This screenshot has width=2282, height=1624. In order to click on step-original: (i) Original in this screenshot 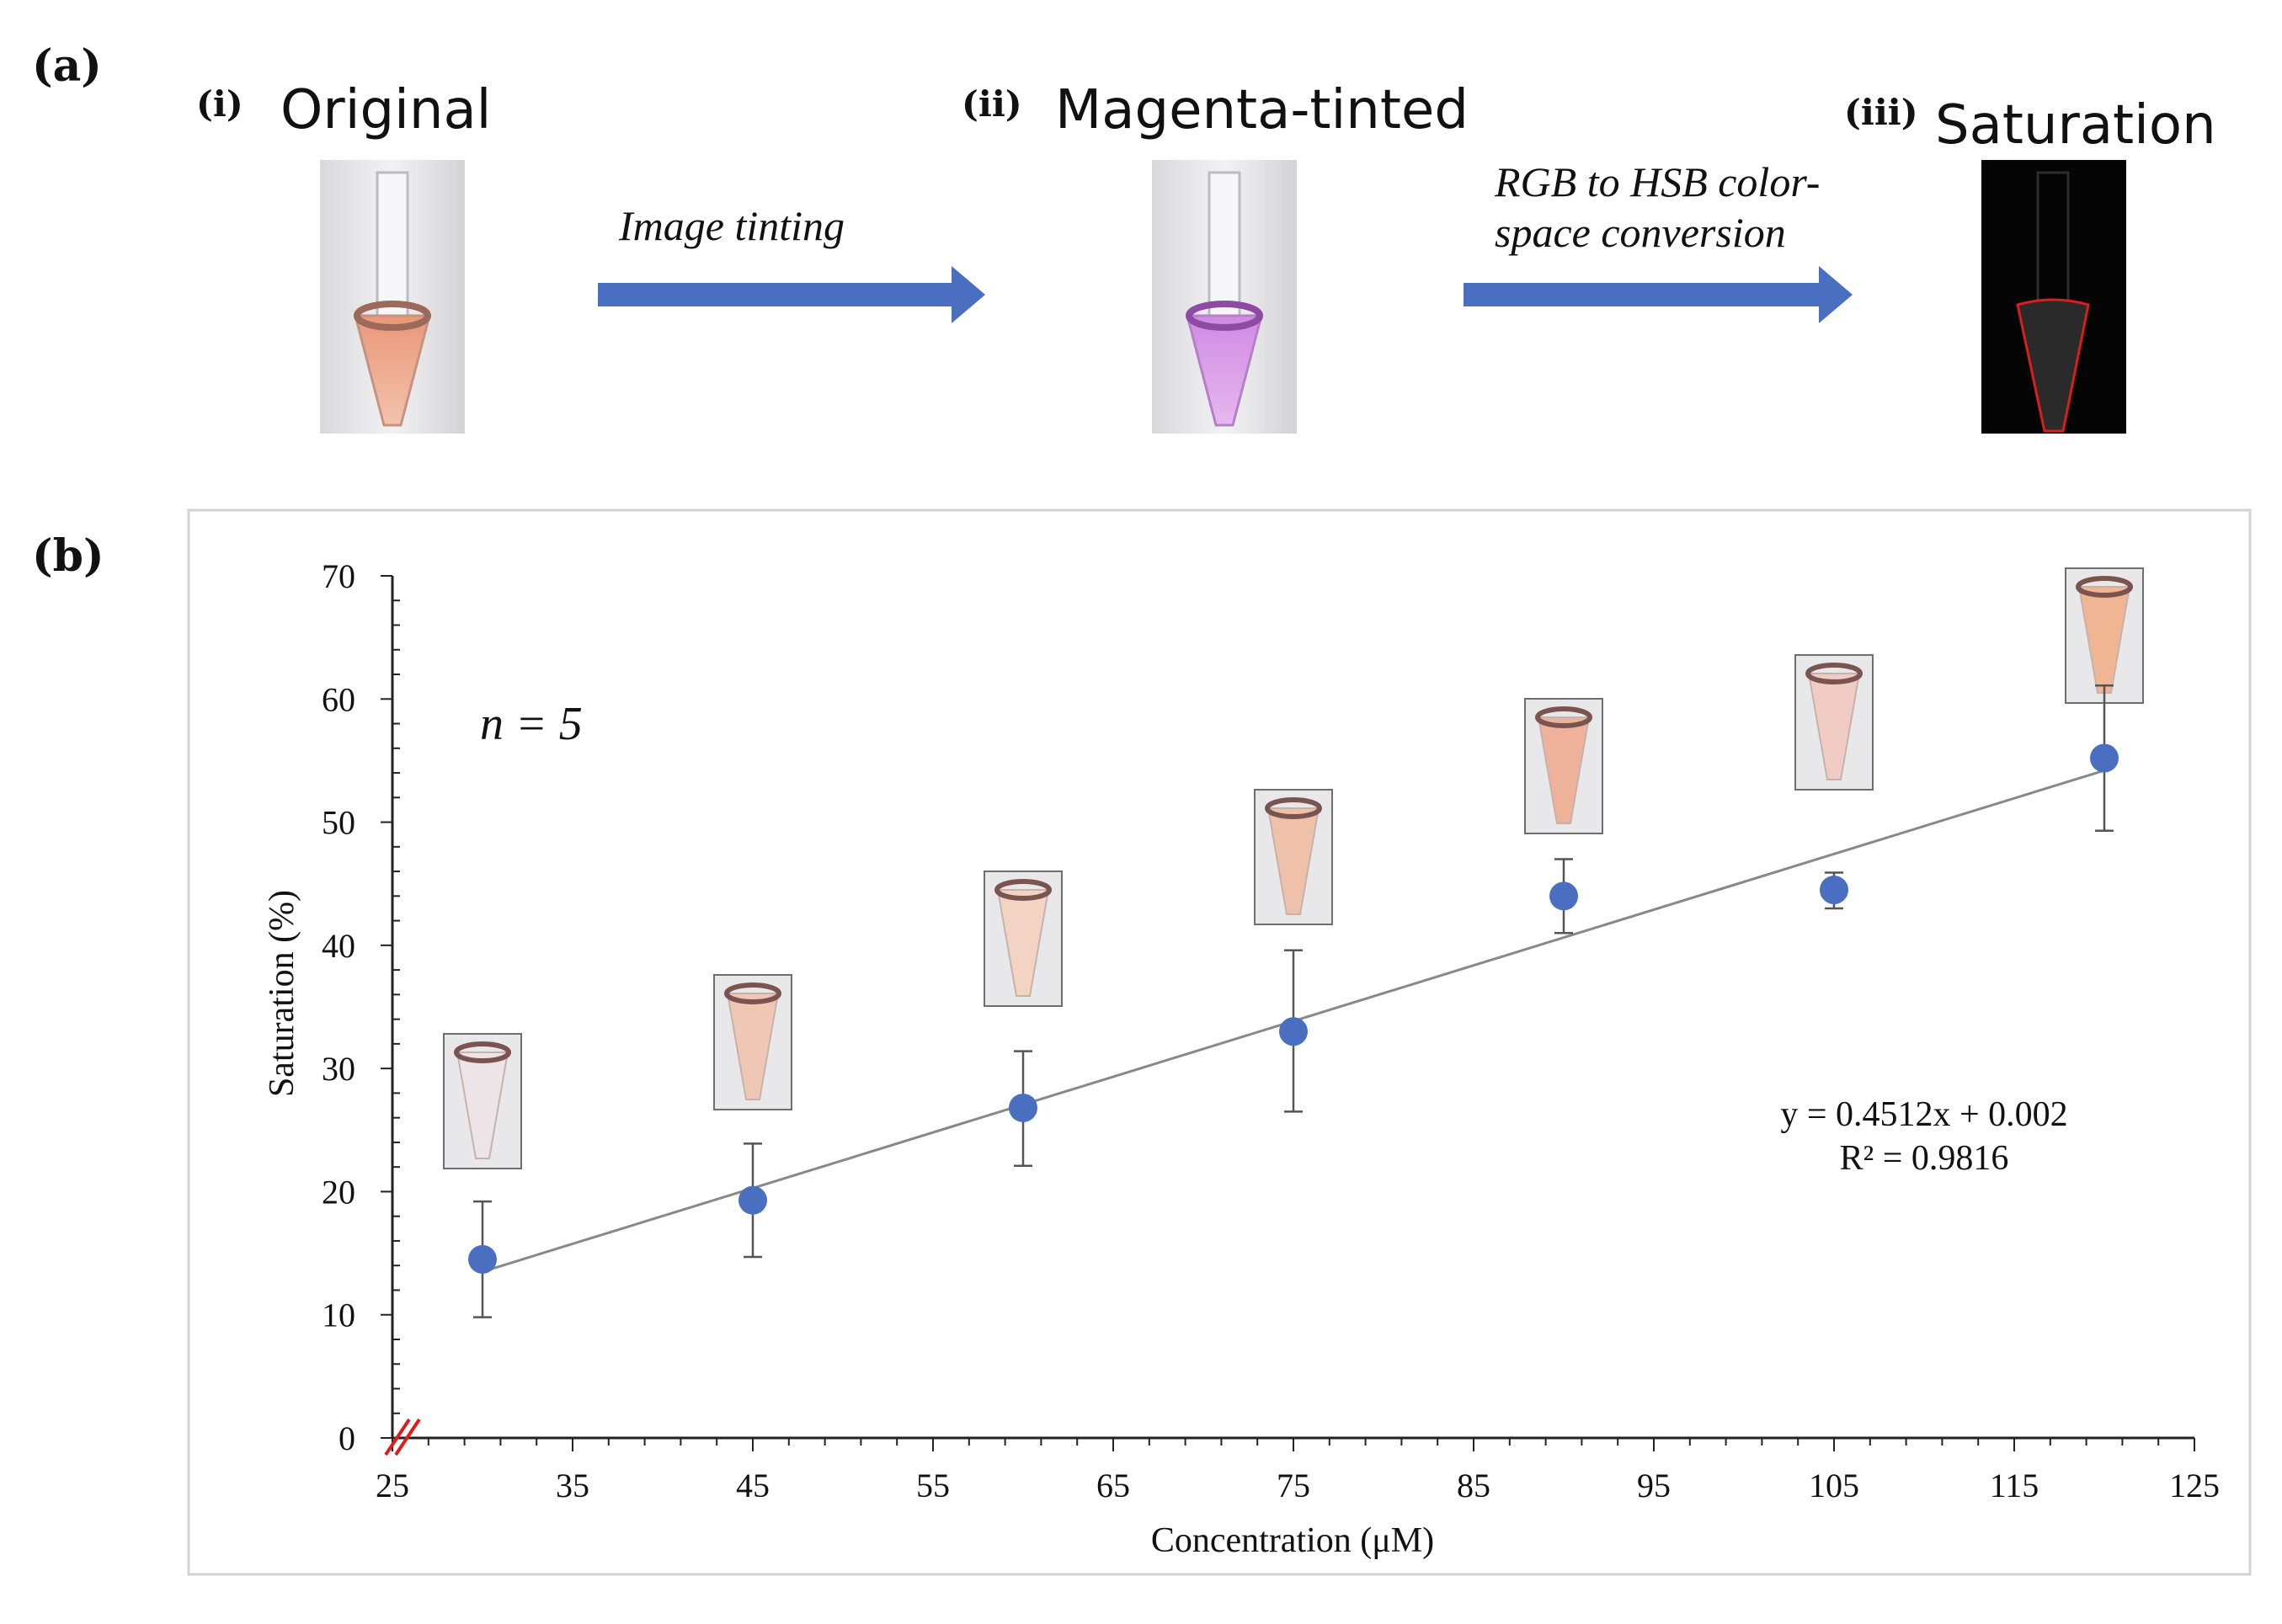, I will do `click(343, 256)`.